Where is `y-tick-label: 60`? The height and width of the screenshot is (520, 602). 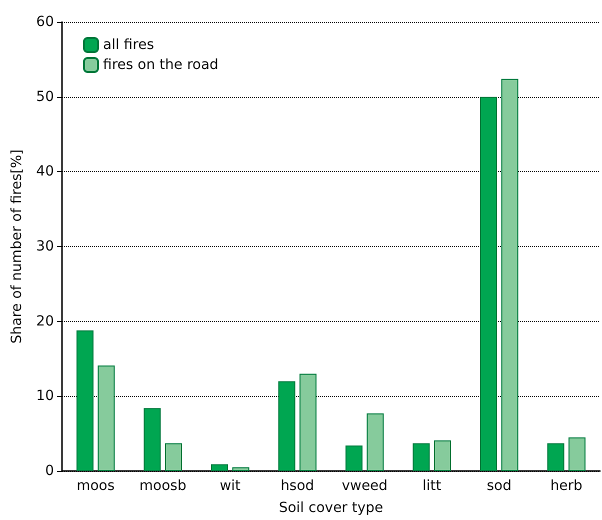 y-tick-label: 60 is located at coordinates (45, 22).